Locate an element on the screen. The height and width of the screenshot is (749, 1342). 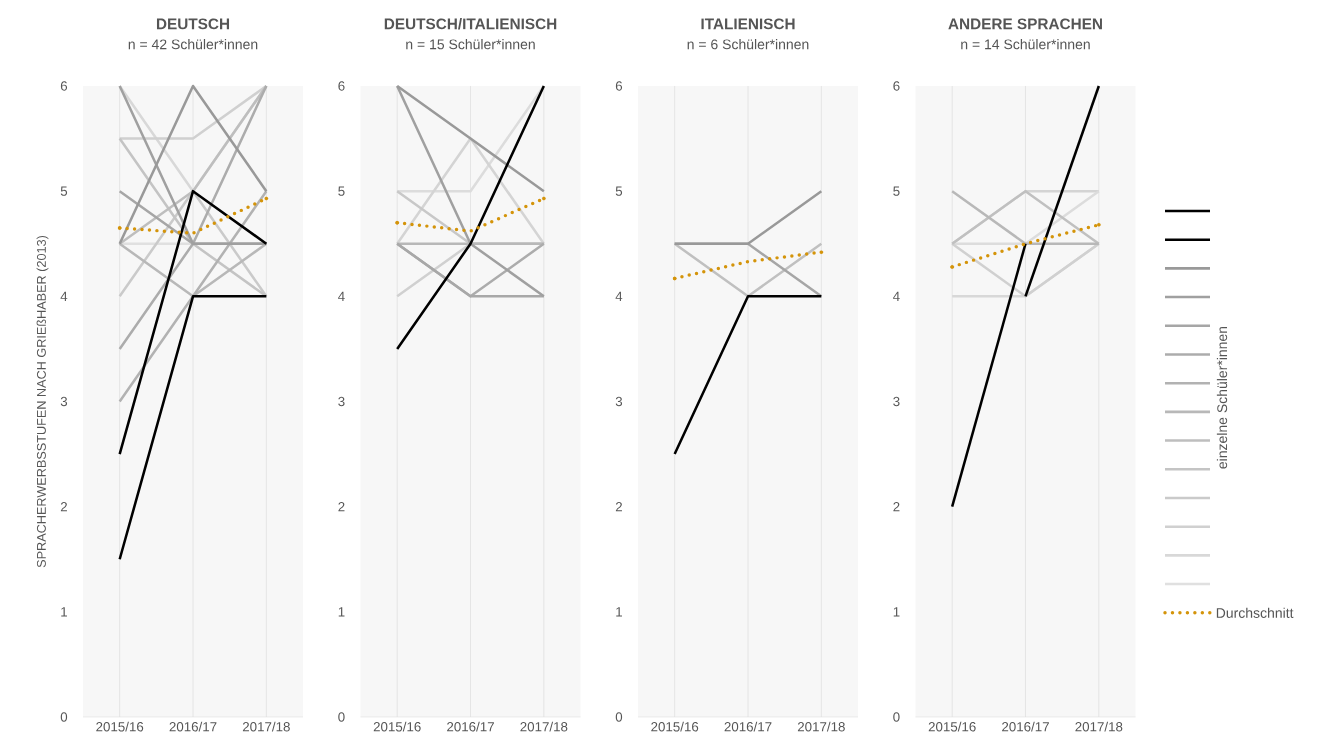
chart-title: ITALIENISCH is located at coordinates (748, 24).